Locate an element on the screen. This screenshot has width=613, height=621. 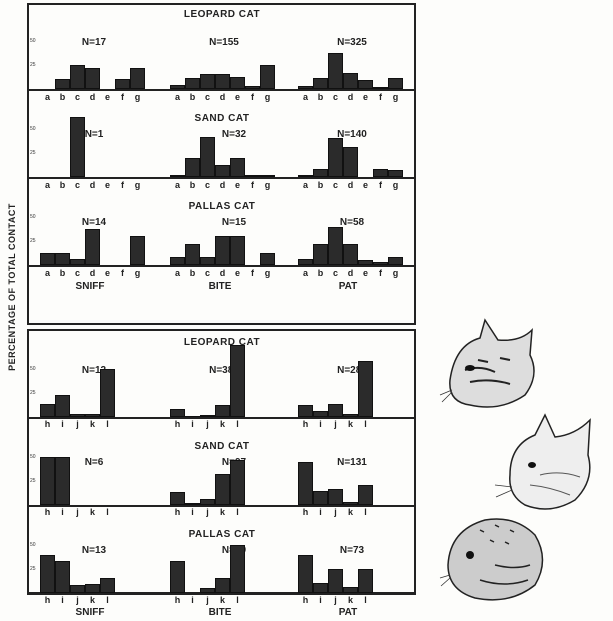
behavior-label-pat: PAT is located at coordinates (348, 612).